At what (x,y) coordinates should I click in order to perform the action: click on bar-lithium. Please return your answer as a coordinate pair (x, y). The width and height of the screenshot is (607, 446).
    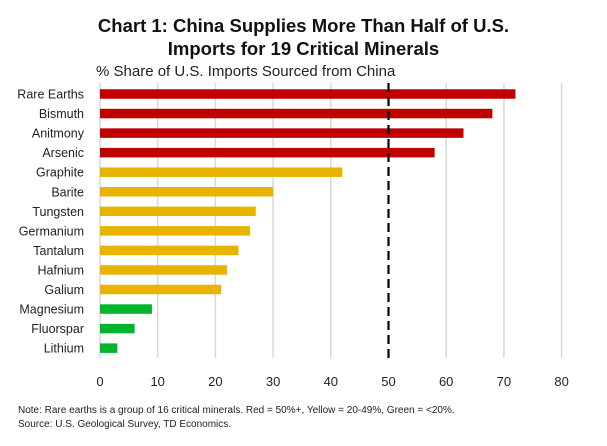
    Looking at the image, I should click on (109, 348).